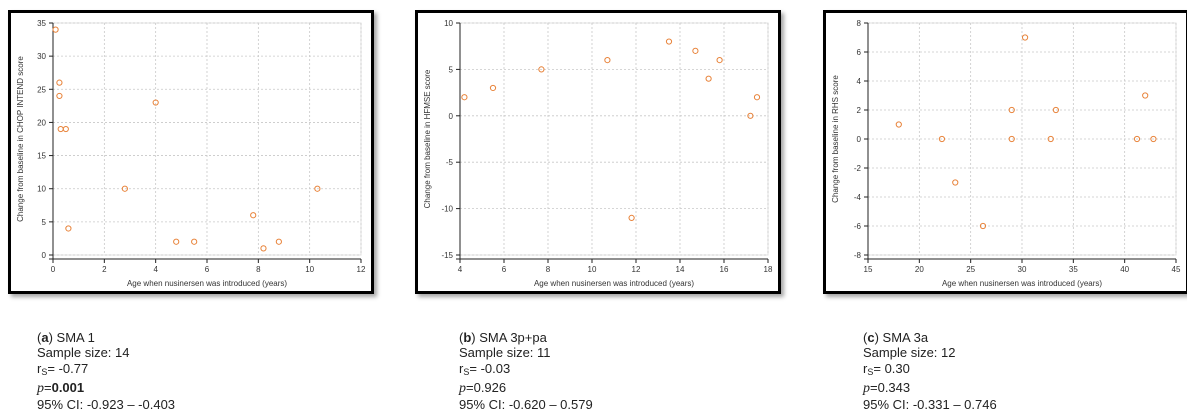 The image size is (1187, 419). I want to click on y-axis-label-b: Change from baseline in HFMSE score, so click(427, 138).